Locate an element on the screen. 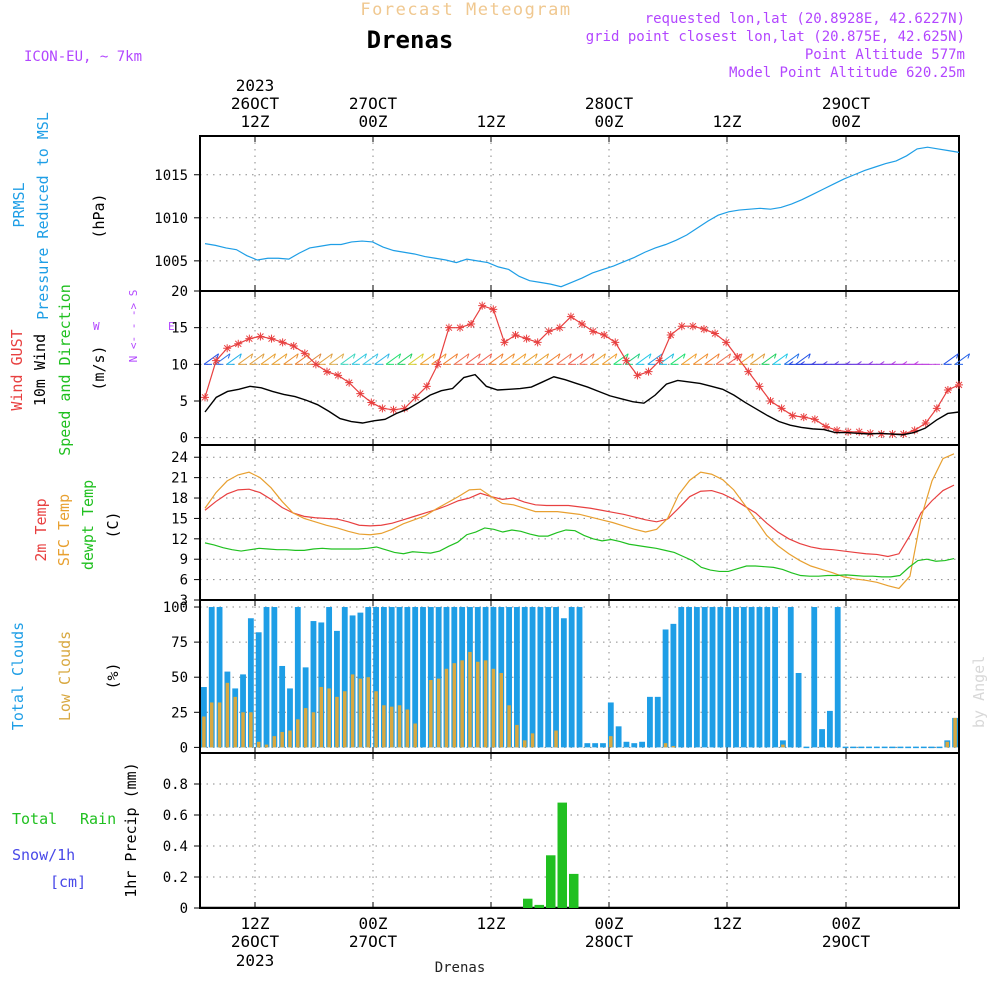 This screenshot has height=1000, width=1000. y-tick-label: 6 is located at coordinates (184, 581).